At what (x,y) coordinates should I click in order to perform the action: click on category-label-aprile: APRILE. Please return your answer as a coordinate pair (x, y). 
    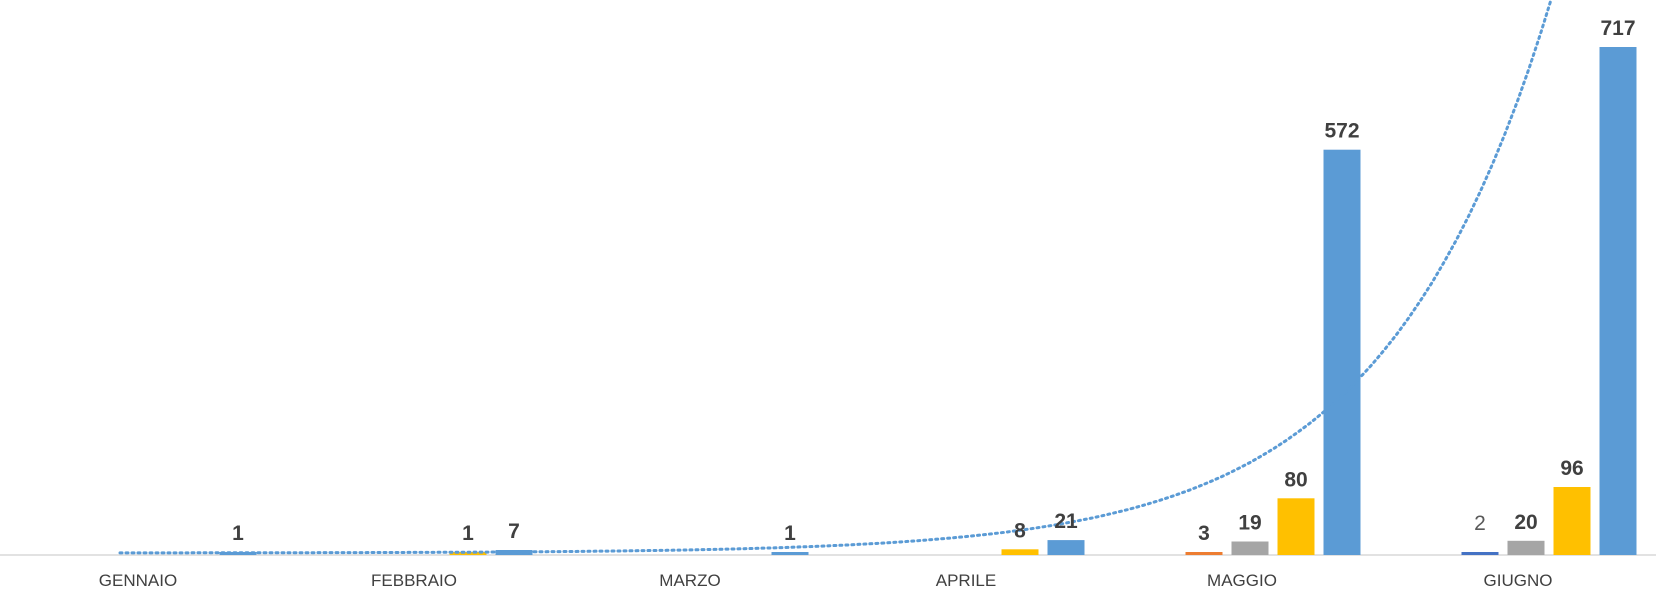
    Looking at the image, I should click on (966, 580).